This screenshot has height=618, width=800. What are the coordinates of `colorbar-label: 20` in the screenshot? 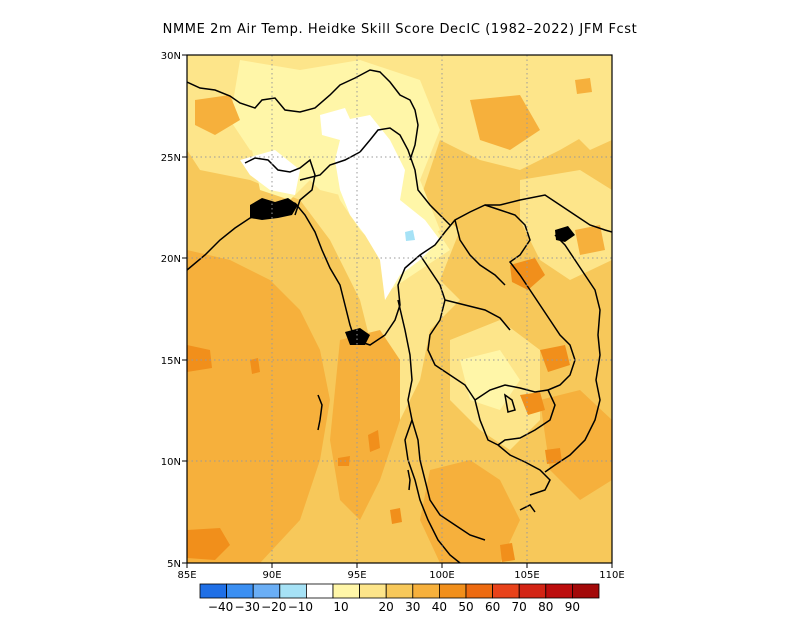 It's located at (386, 607).